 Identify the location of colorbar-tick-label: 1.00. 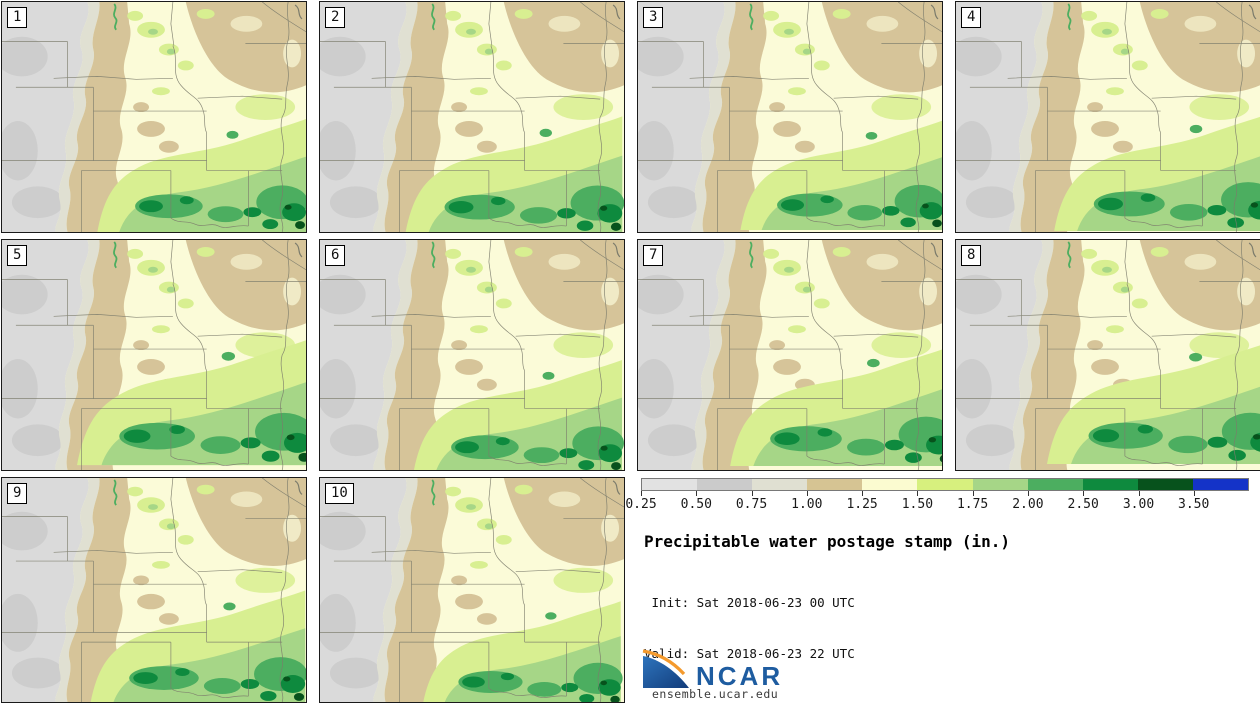
(807, 504).